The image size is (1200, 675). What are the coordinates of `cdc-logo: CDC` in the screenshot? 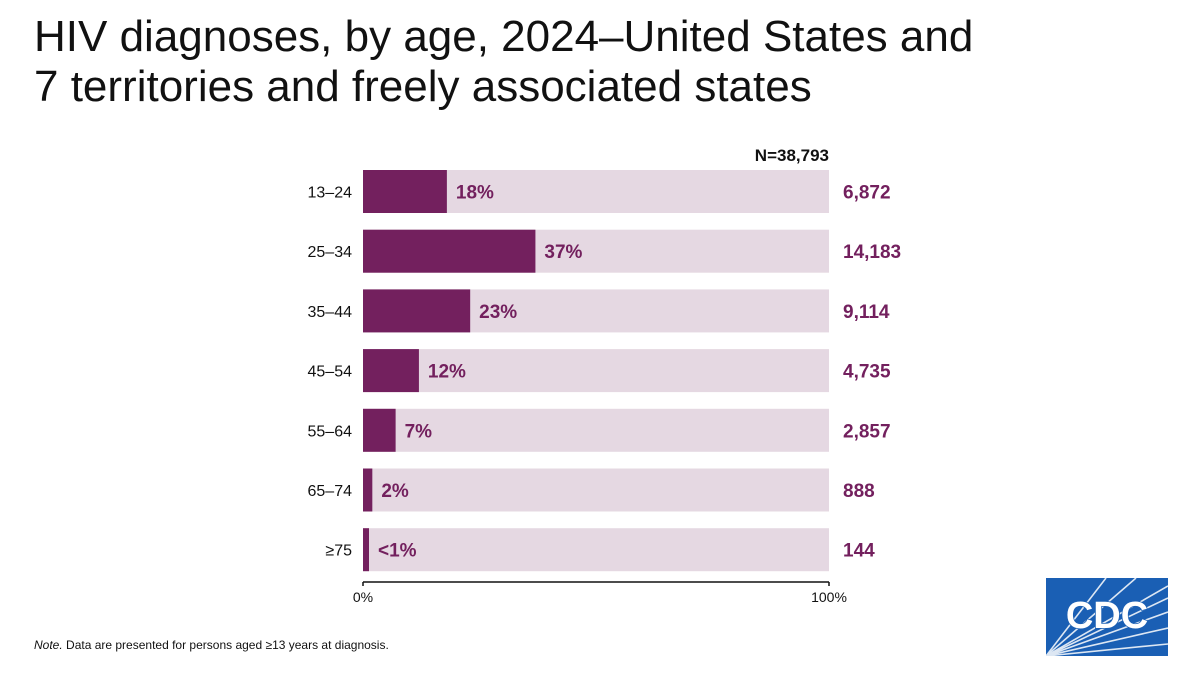 It's located at (1107, 617).